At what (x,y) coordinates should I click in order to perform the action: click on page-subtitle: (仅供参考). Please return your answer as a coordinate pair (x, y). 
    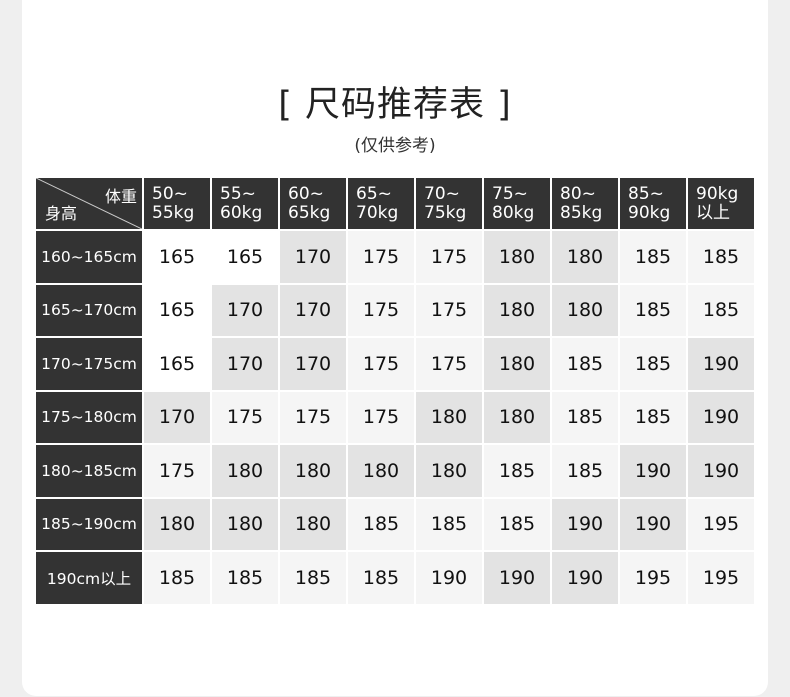
    Looking at the image, I should click on (395, 146).